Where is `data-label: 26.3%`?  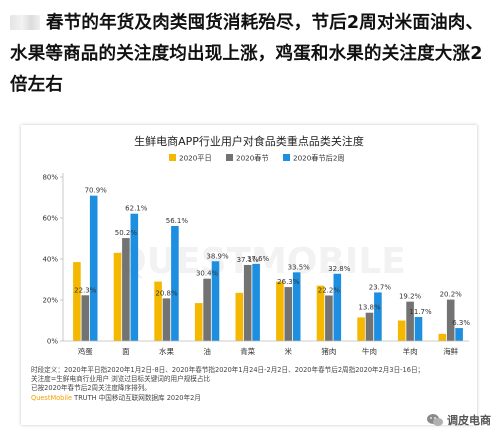
data-label: 26.3% is located at coordinates (288, 282).